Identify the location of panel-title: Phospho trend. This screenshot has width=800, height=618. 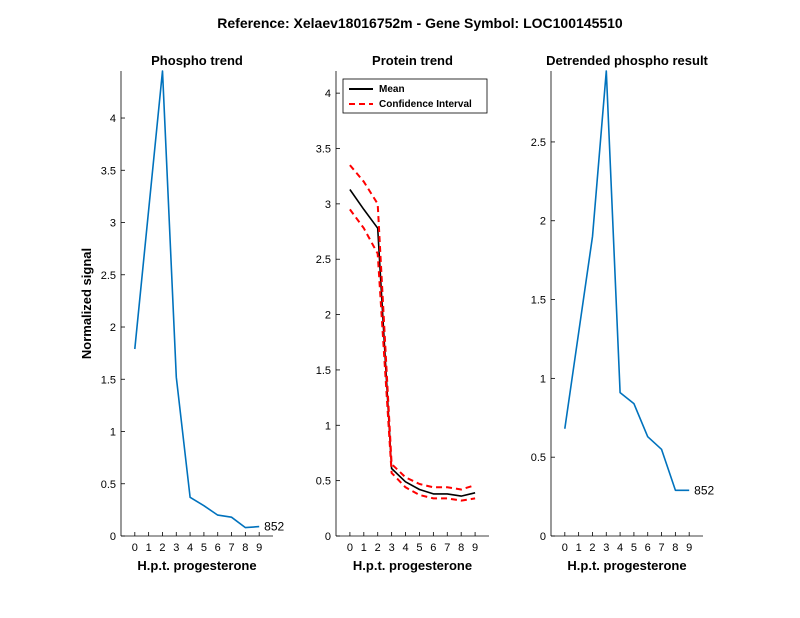
(197, 60).